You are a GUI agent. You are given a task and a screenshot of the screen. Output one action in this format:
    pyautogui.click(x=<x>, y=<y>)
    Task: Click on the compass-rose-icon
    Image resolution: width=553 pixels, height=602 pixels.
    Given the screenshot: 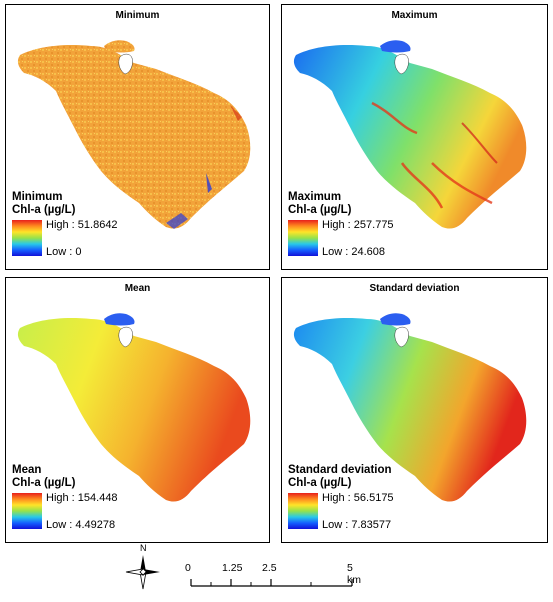 What is the action you would take?
    pyautogui.click(x=142, y=572)
    